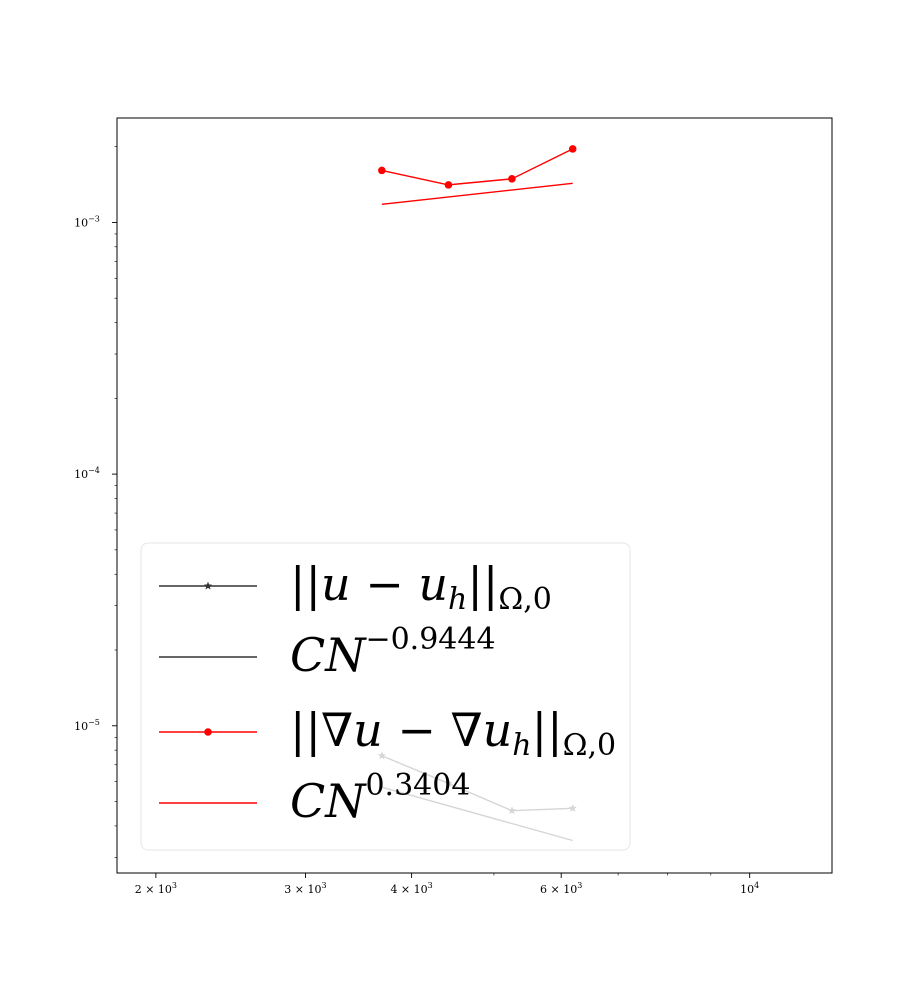 Image resolution: width=924 pixels, height=982 pixels. Describe the element at coordinates (547, 730) in the screenshot. I see `legend-label-tail-2: ||` at that location.